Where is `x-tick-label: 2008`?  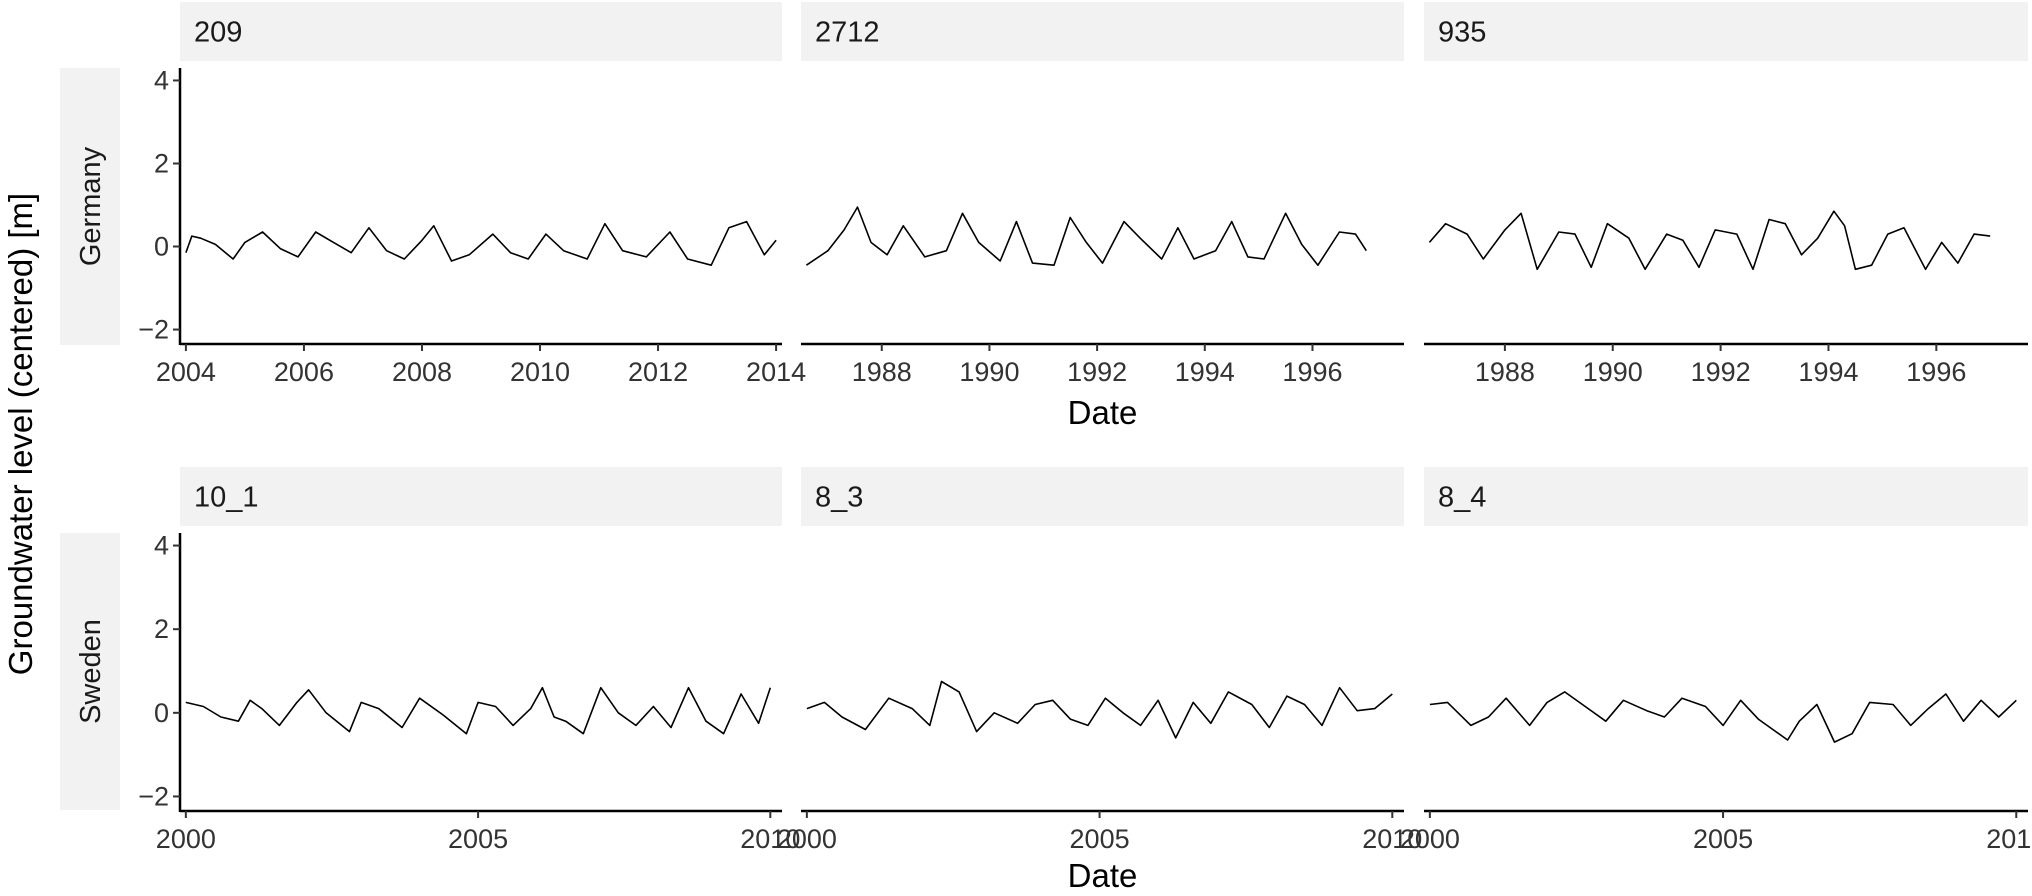
x-tick-label: 2008 is located at coordinates (422, 372).